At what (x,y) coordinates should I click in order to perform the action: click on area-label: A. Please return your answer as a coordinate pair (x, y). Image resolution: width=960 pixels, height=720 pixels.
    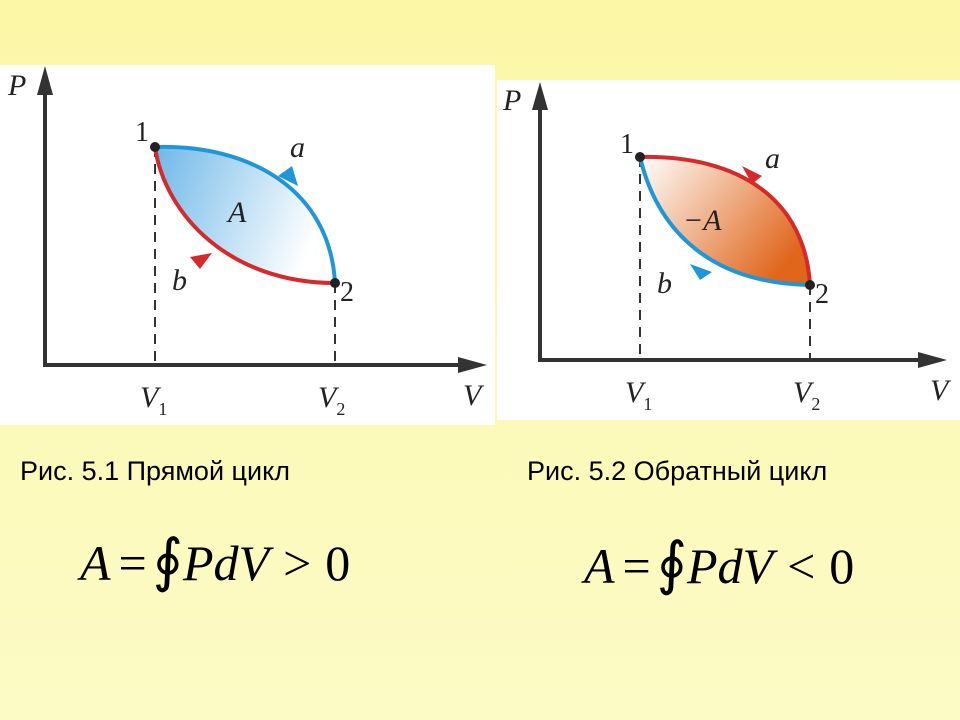
    Looking at the image, I should click on (236, 212).